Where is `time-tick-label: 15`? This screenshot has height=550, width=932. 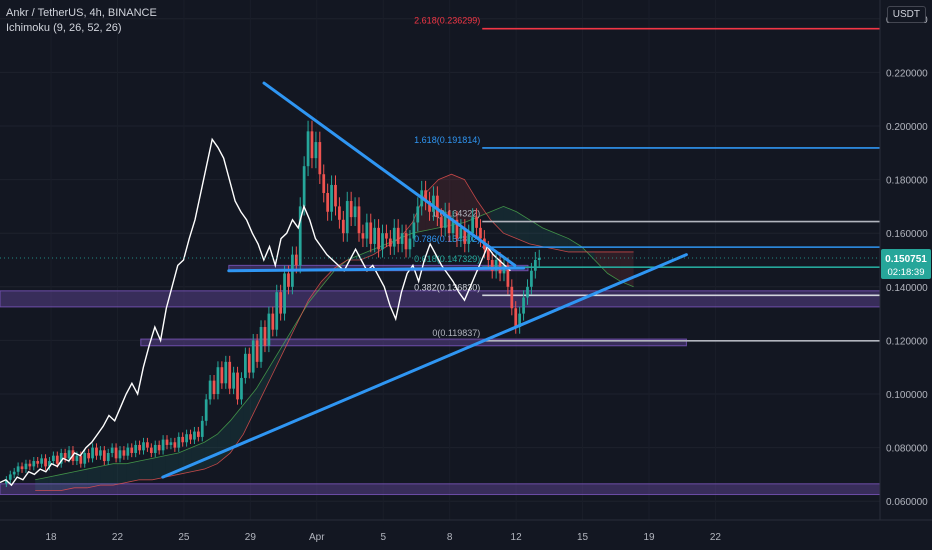 time-tick-label: 15 is located at coordinates (583, 537).